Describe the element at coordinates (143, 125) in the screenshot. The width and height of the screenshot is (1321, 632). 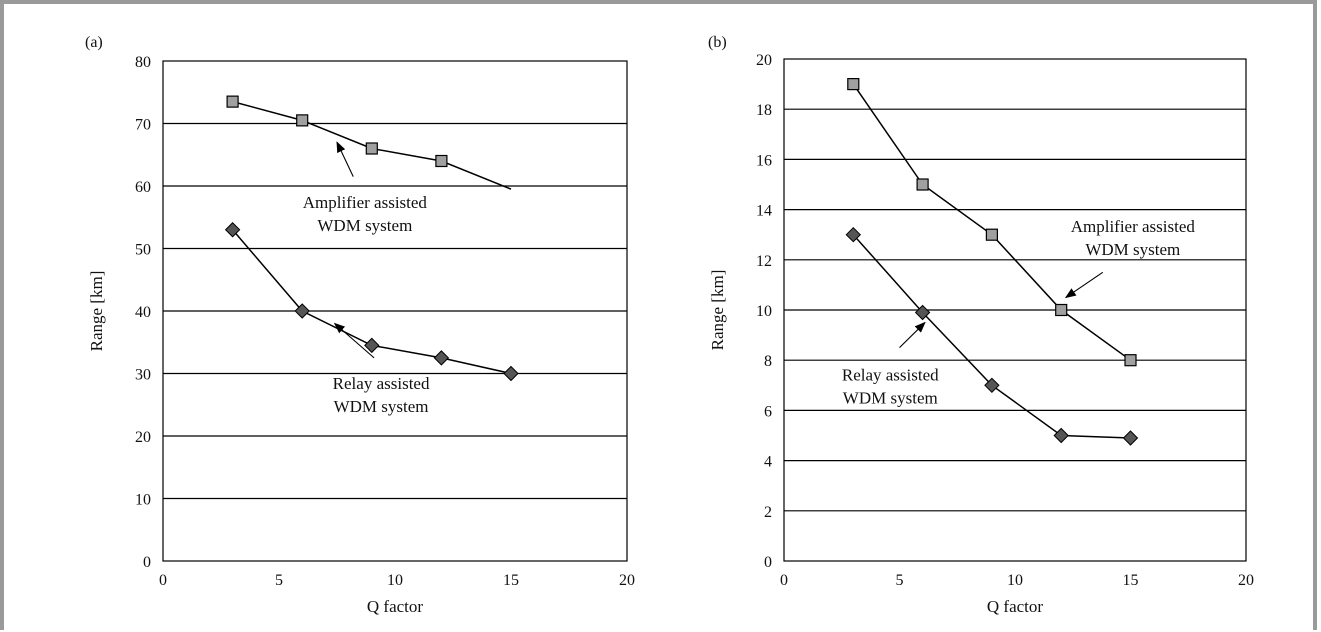
I see `y-tick-label: 70` at that location.